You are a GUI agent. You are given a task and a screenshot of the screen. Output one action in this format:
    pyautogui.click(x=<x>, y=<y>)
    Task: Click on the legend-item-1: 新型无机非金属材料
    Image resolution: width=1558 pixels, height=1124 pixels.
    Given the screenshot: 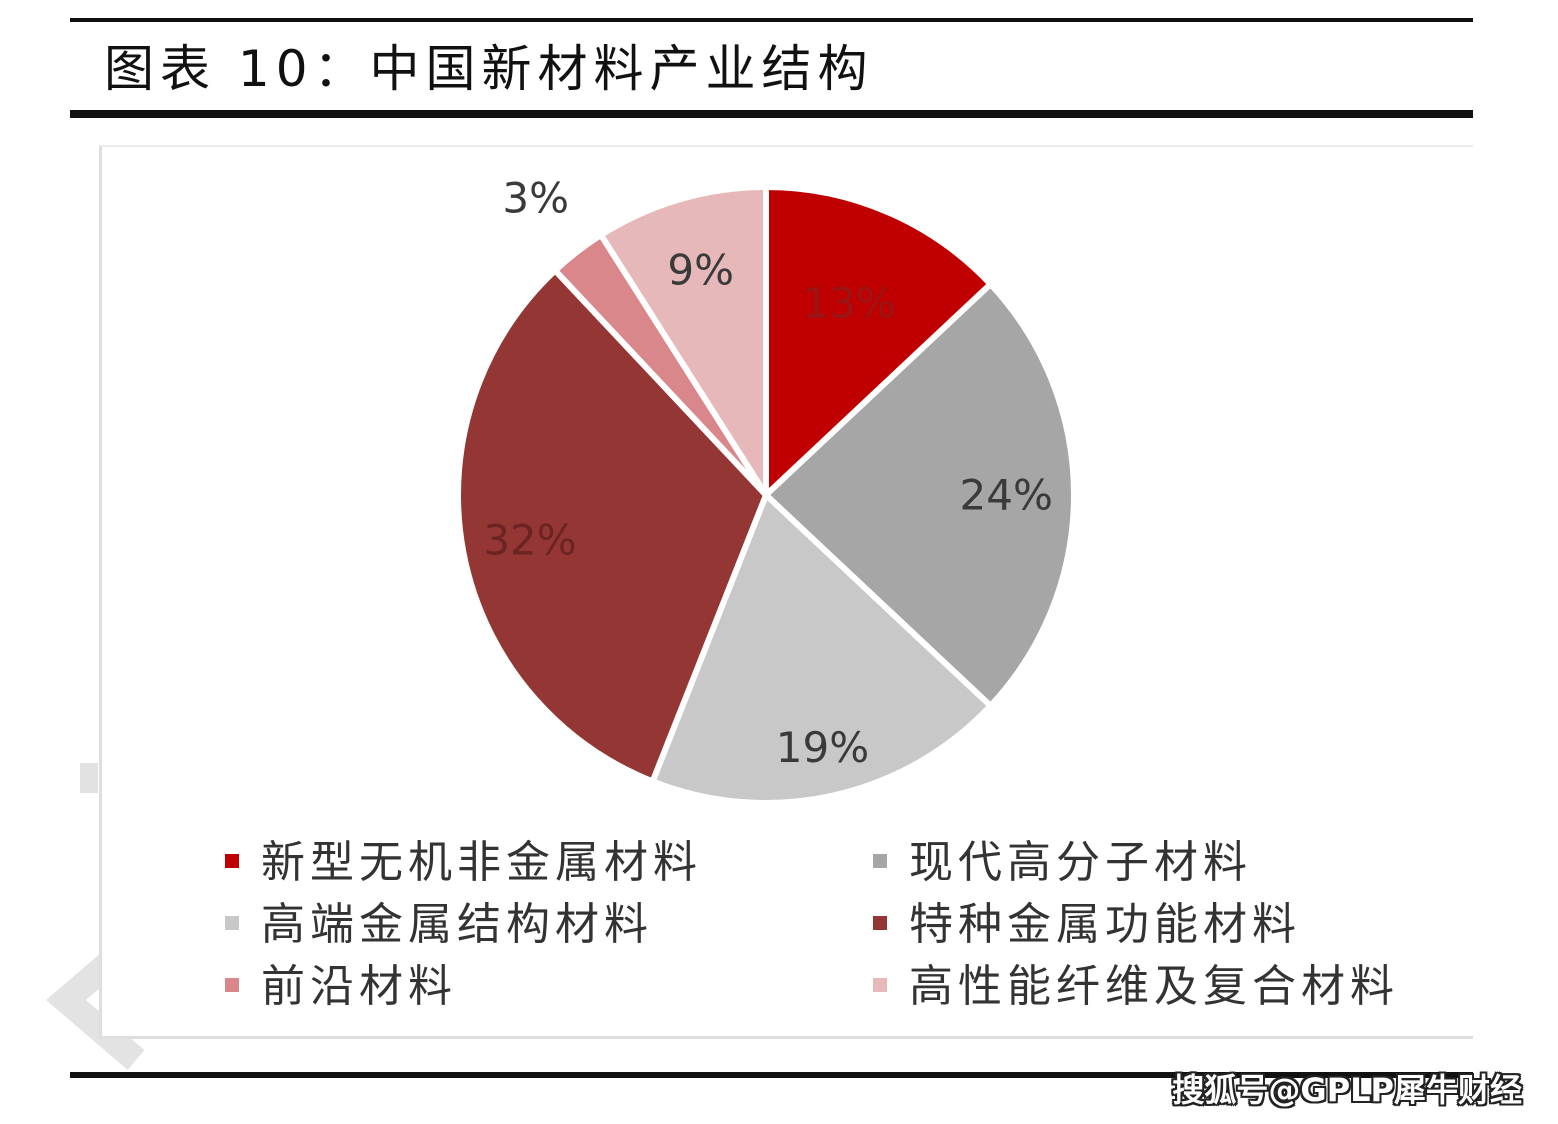 What is the action you would take?
    pyautogui.click(x=463, y=863)
    